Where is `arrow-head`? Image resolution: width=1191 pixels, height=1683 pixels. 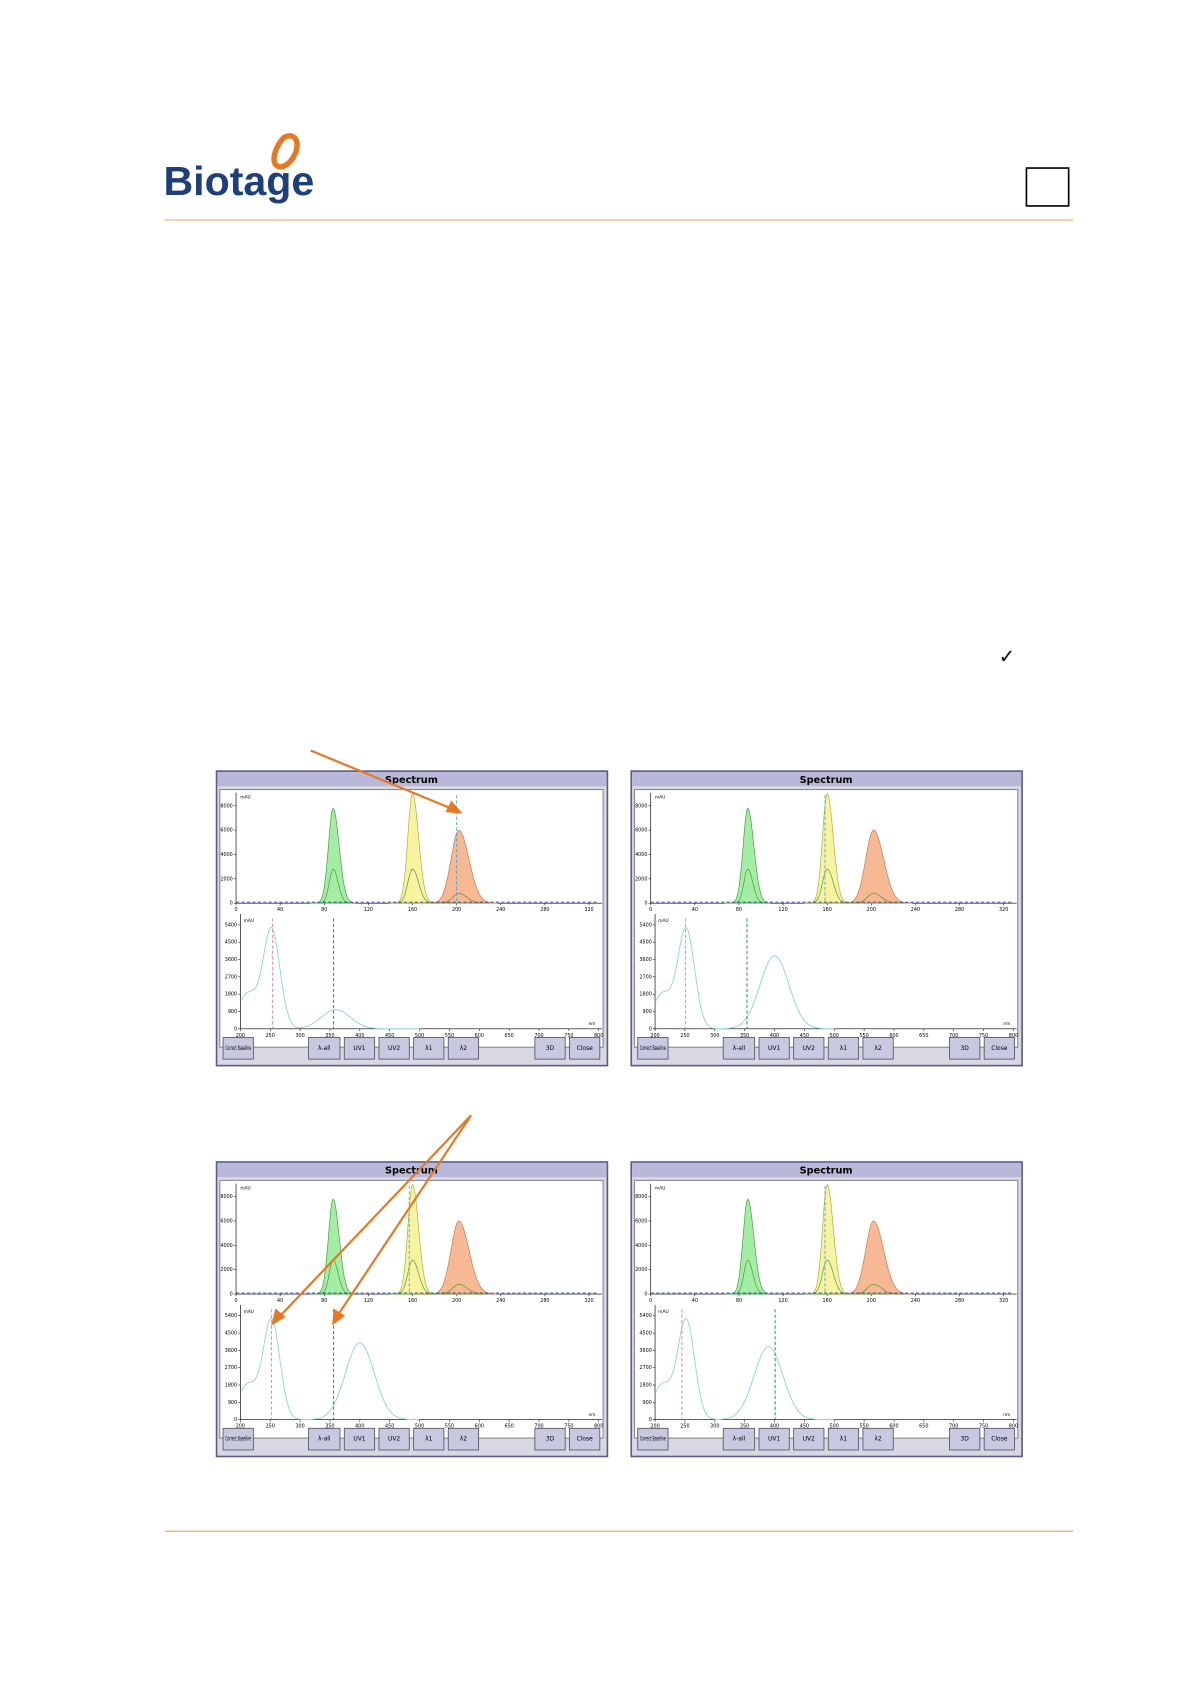 arrow-head is located at coordinates (339, 1317).